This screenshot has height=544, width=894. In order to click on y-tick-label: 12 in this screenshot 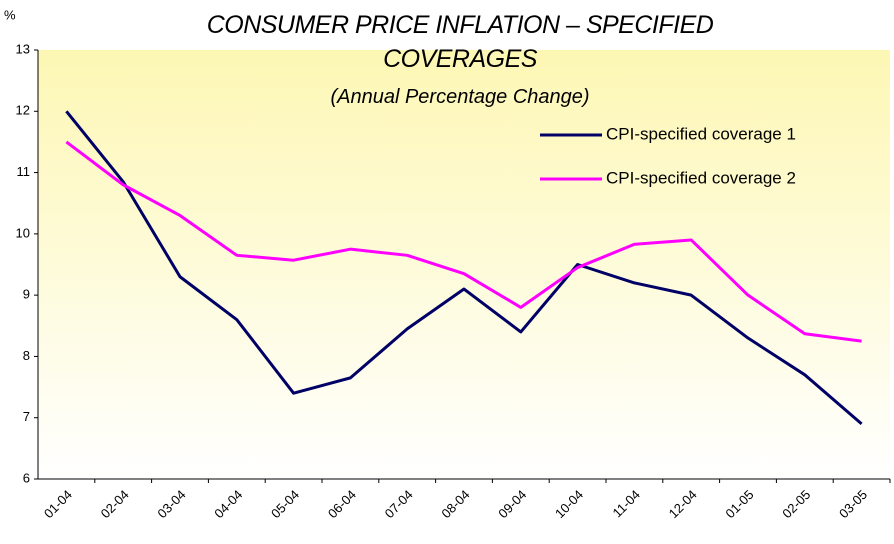, I will do `click(23, 110)`.